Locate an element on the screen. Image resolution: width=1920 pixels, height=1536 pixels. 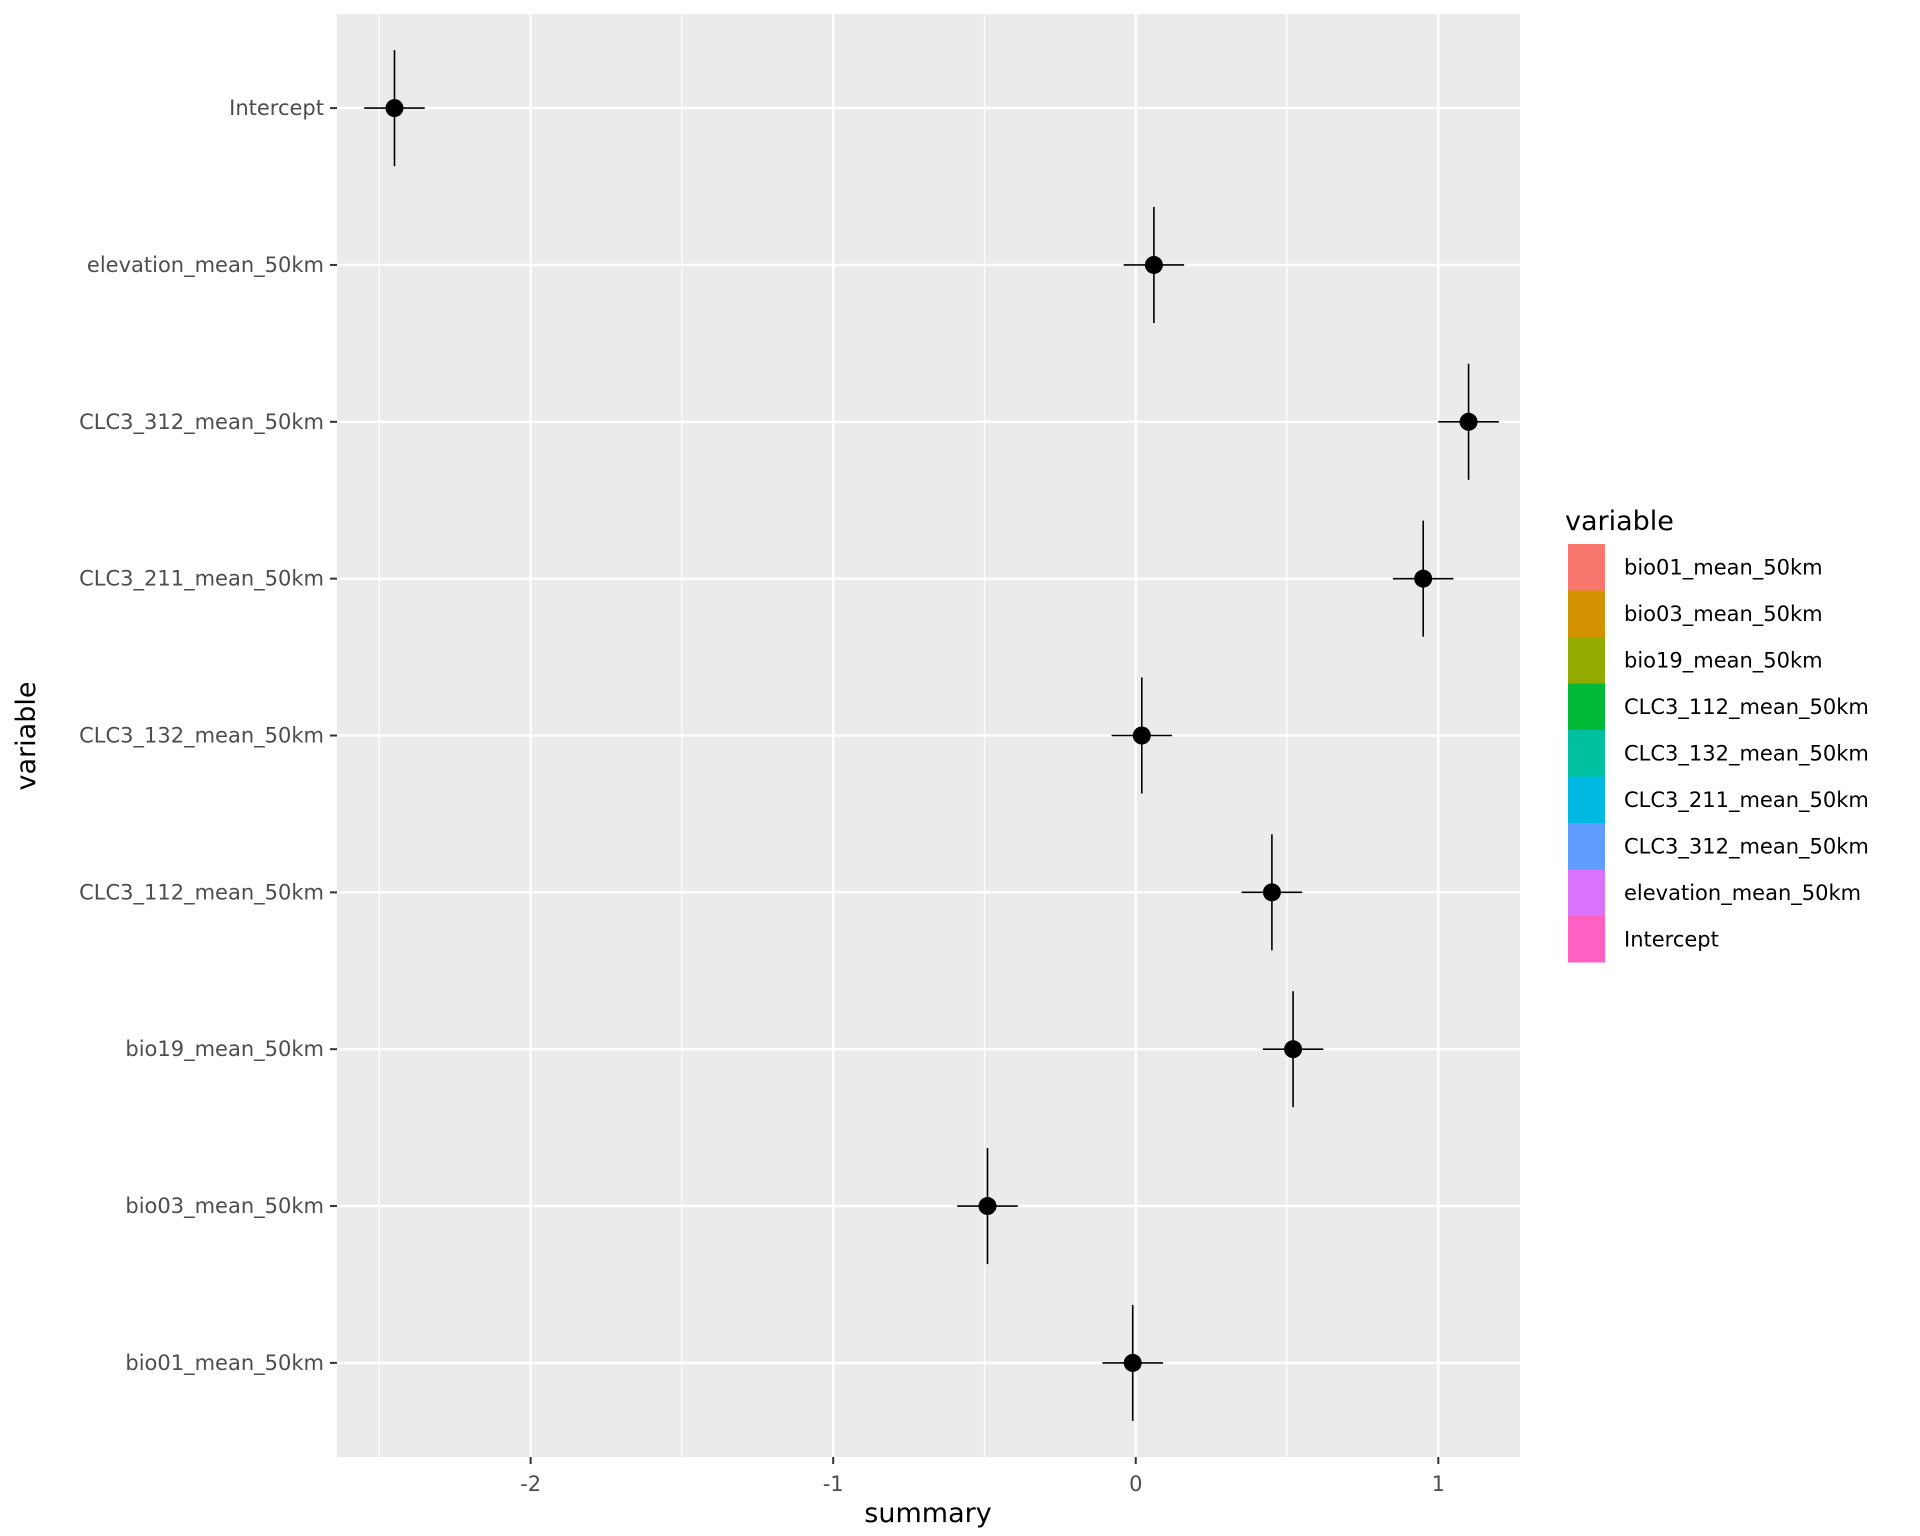
x-tick-label: 1 is located at coordinates (1438, 1484).